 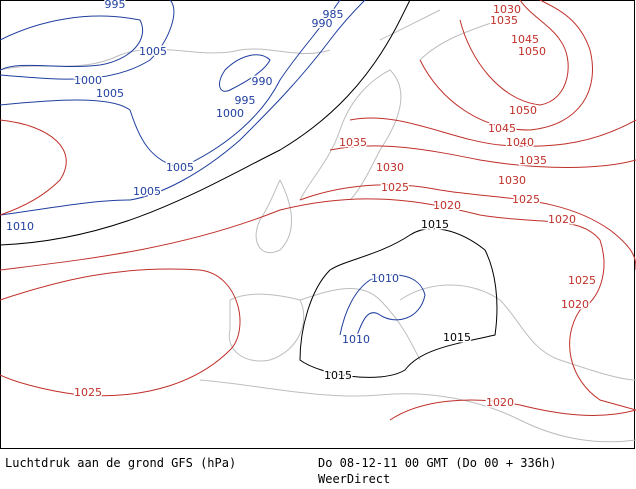 I want to click on source: WeerDirect, so click(x=354, y=479).